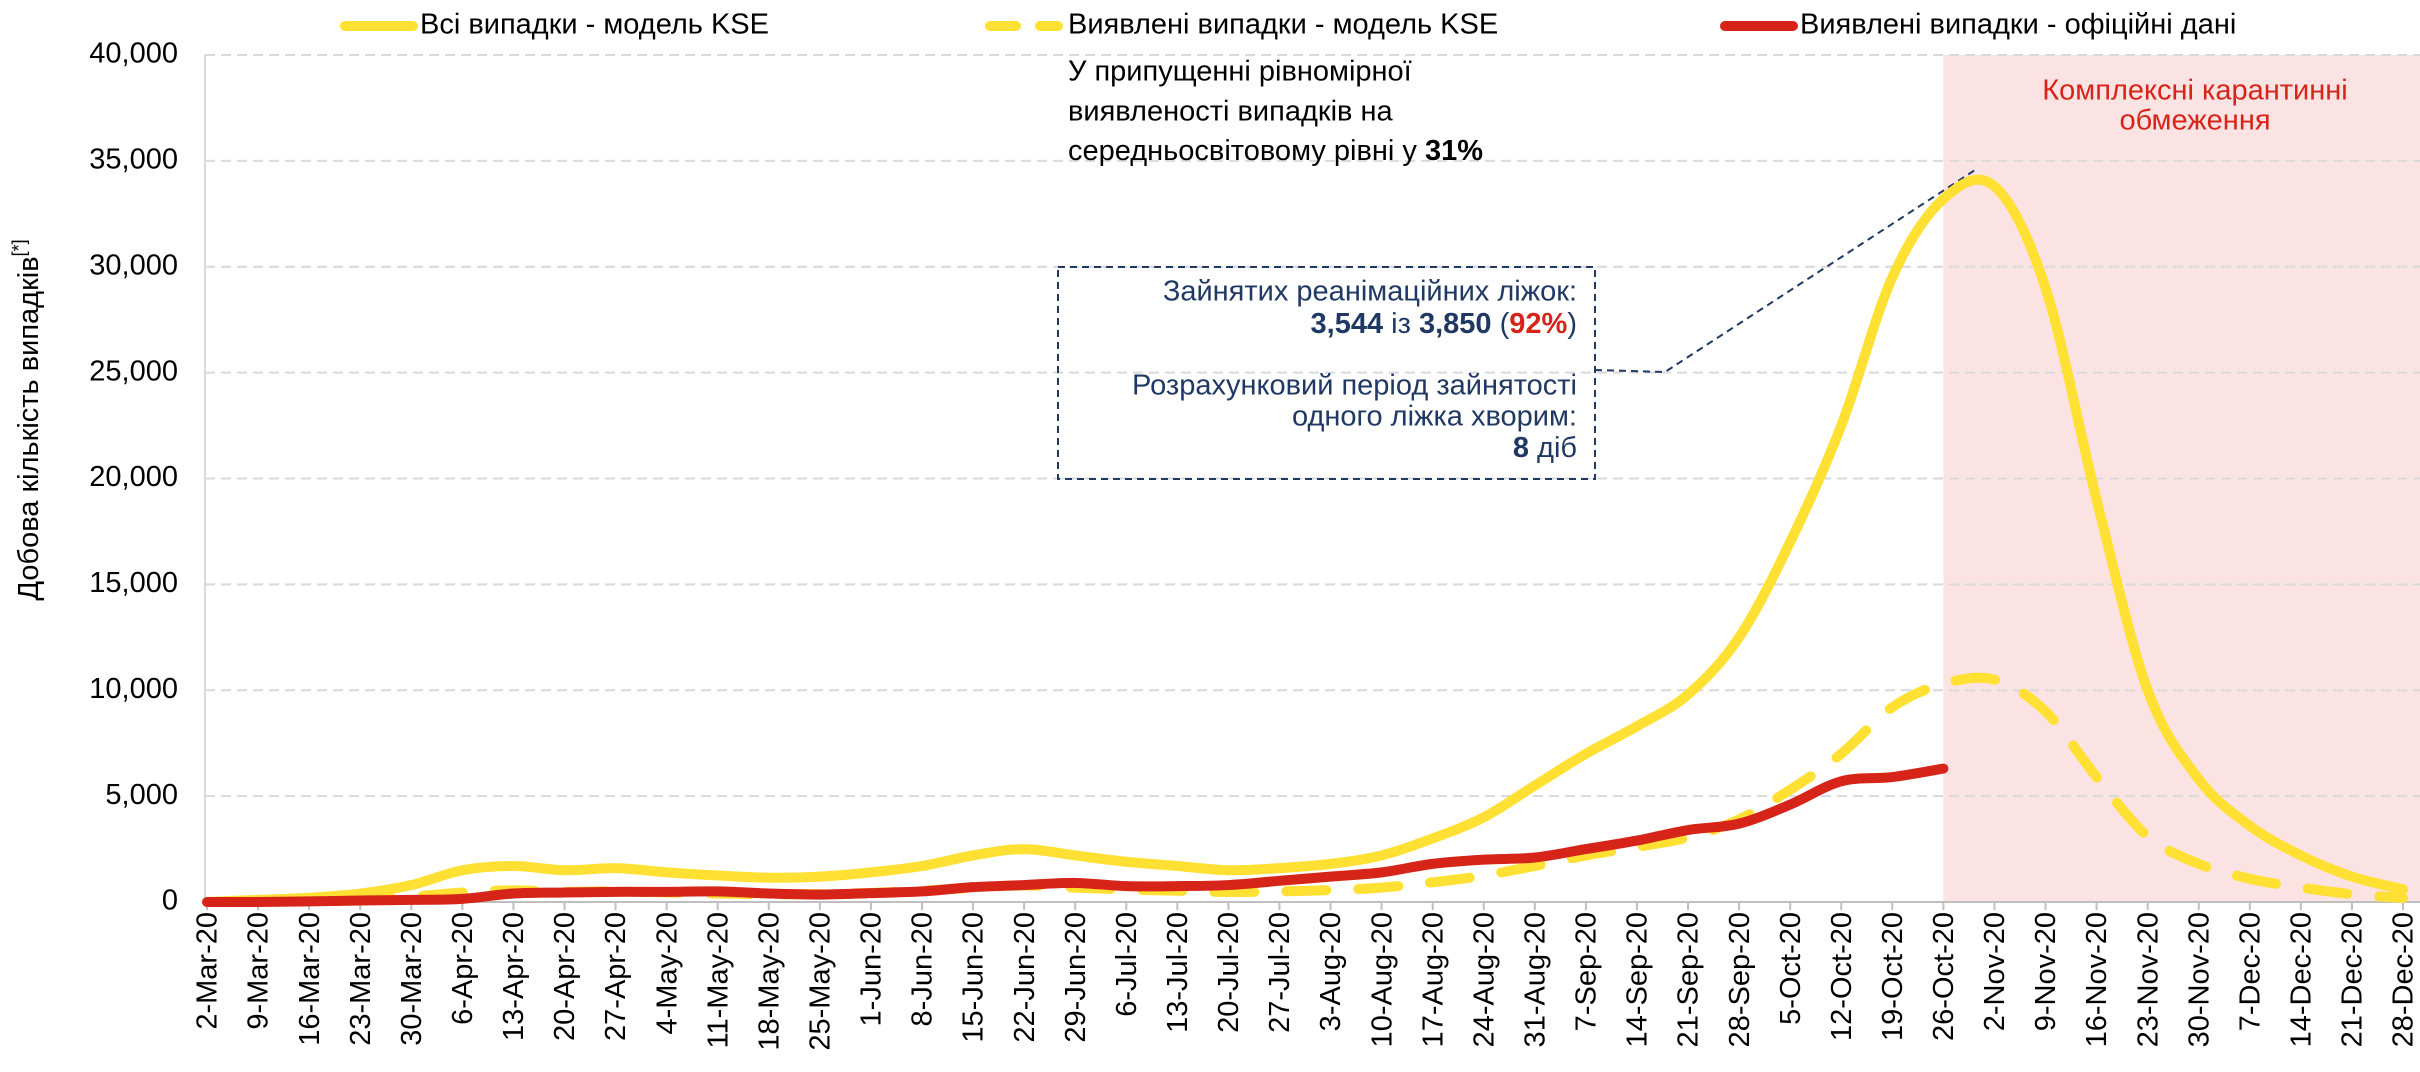  What do you see at coordinates (1638, 979) in the screenshot?
I see `x-tick-label: 14-Sep-20` at bounding box center [1638, 979].